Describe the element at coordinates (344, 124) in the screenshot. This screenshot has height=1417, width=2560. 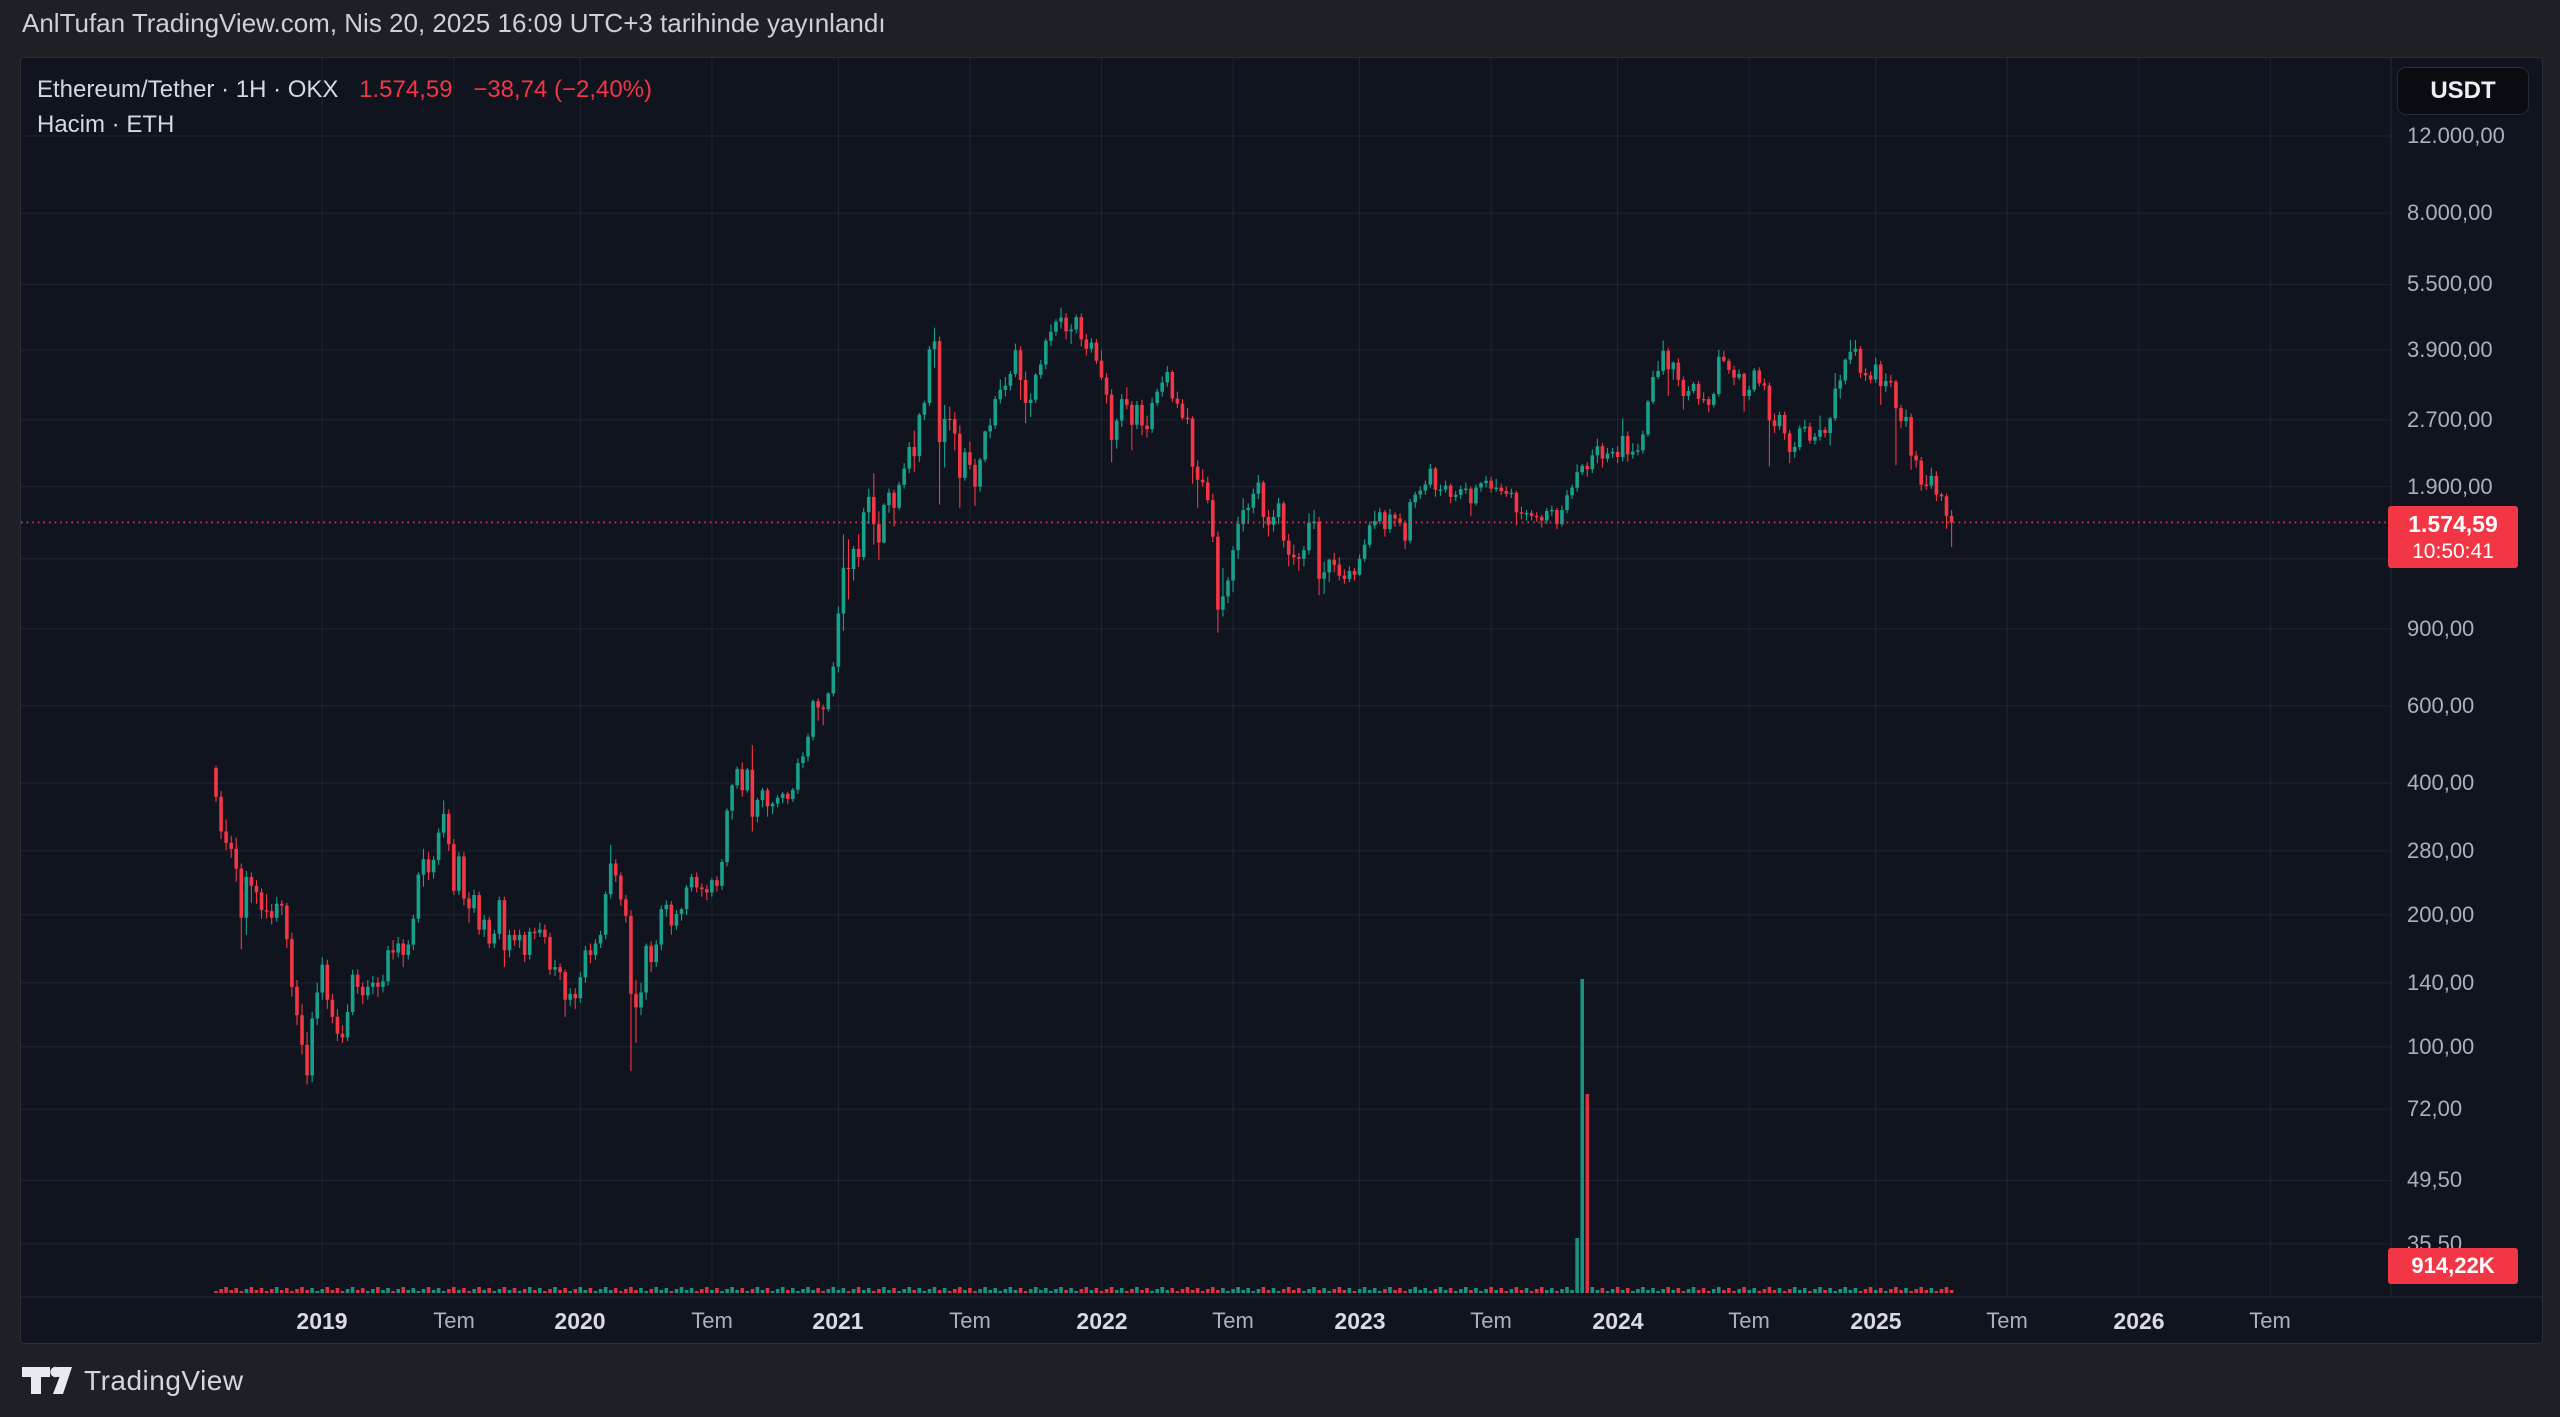
I see `legend-volume-line: Hacim · ETH` at that location.